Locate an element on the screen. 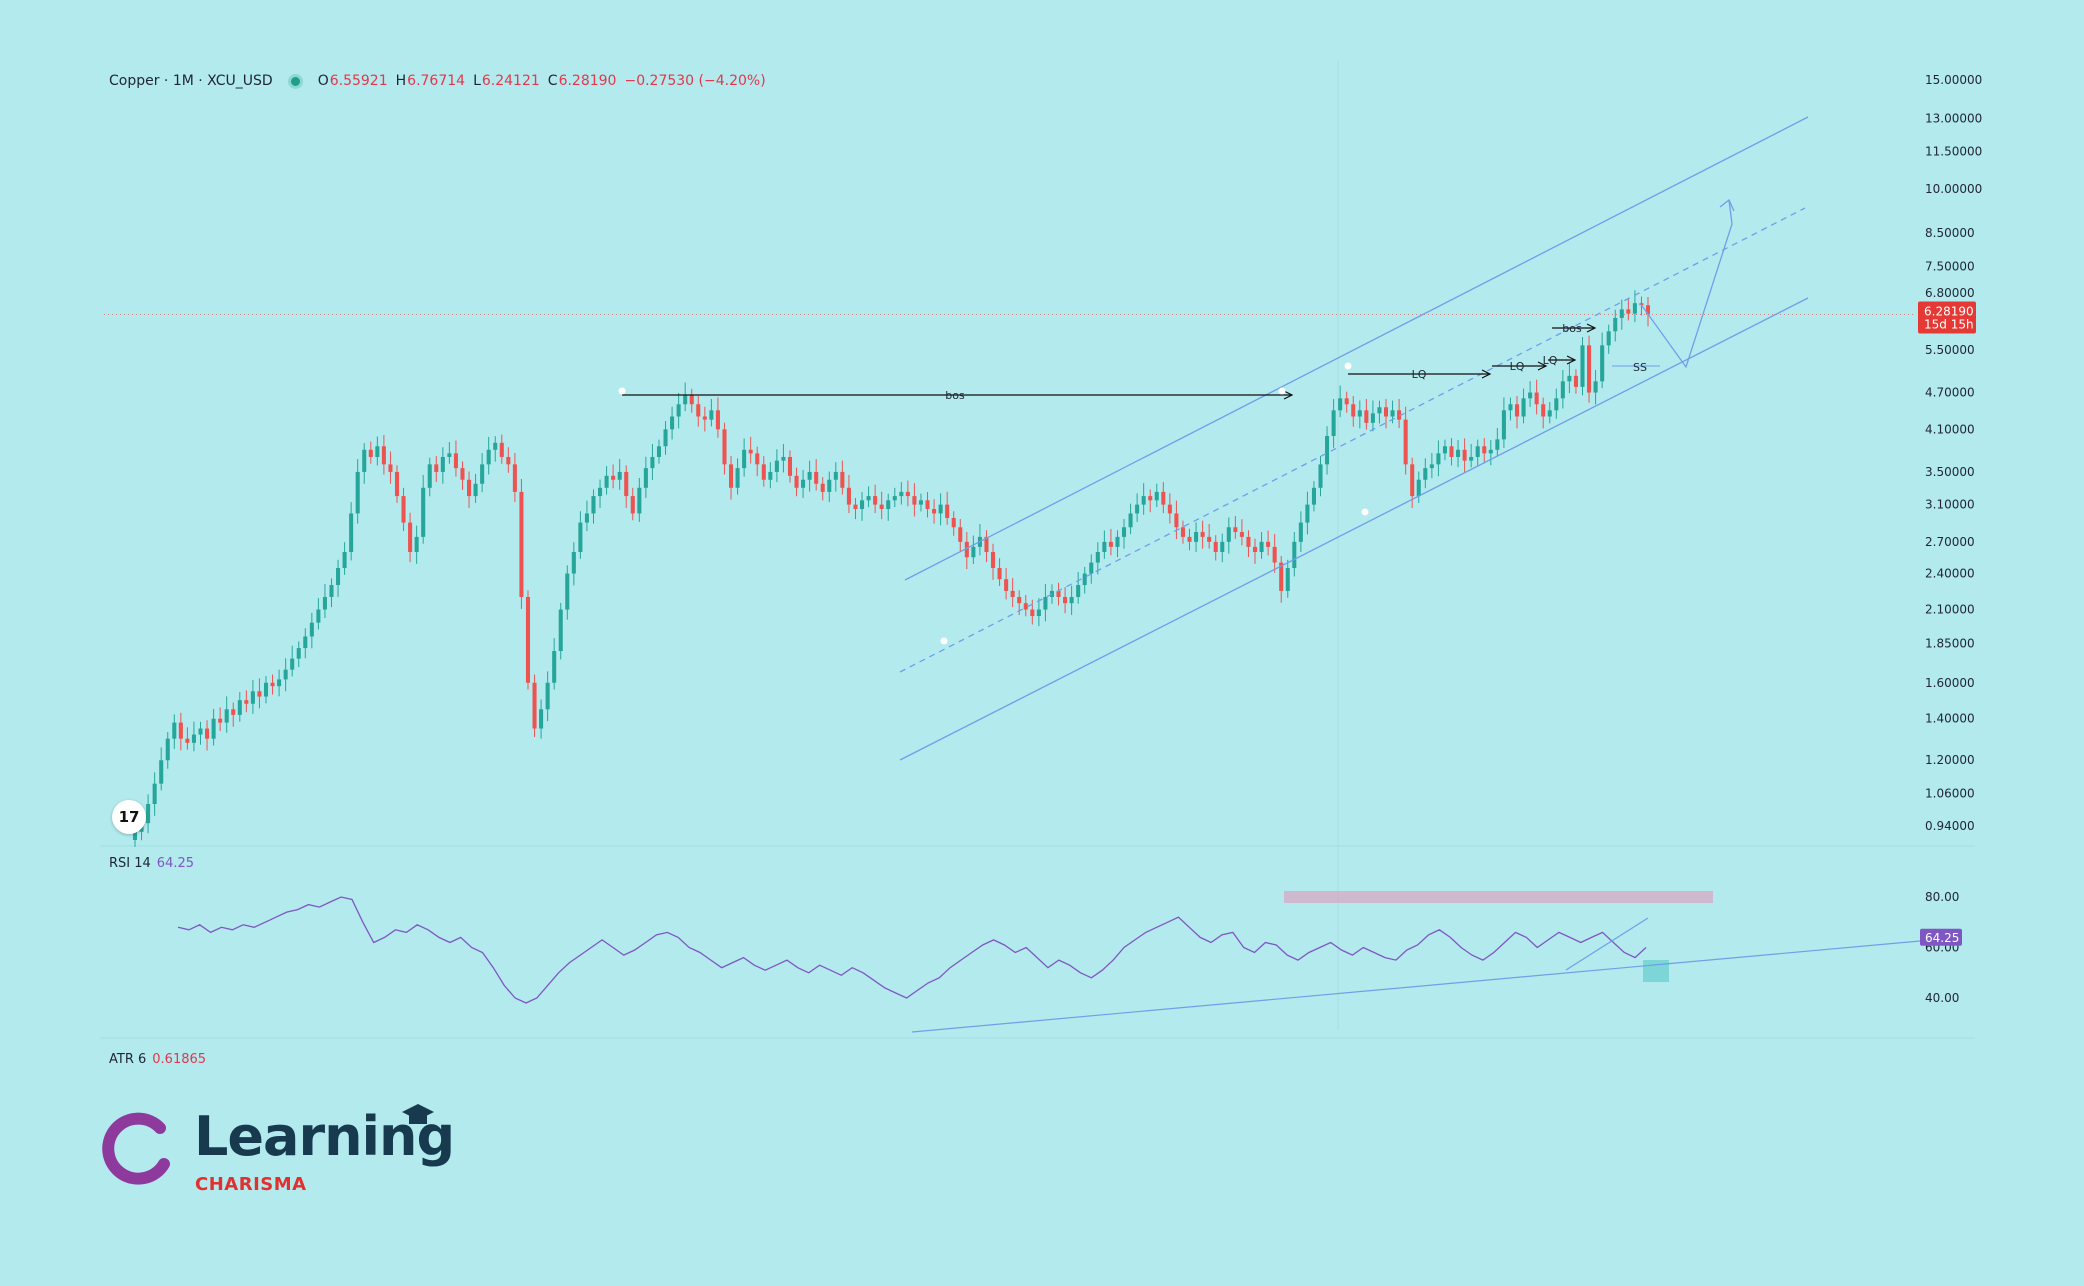  bos-annotation-arrow is located at coordinates (1591, 328).